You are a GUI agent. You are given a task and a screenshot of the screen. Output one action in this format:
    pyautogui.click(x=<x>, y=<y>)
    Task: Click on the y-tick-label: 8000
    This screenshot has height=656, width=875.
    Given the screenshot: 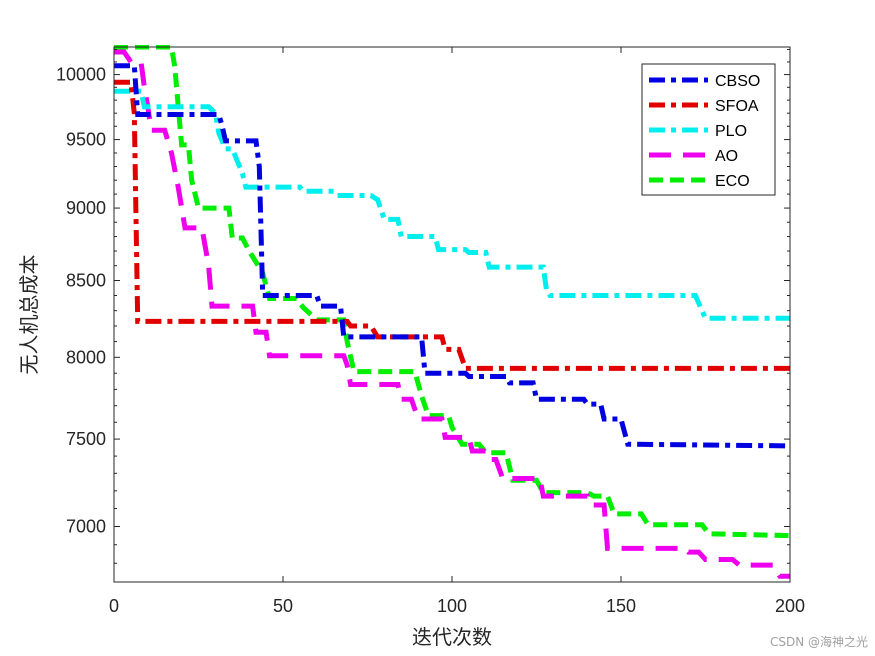 What is the action you would take?
    pyautogui.click(x=86, y=357)
    